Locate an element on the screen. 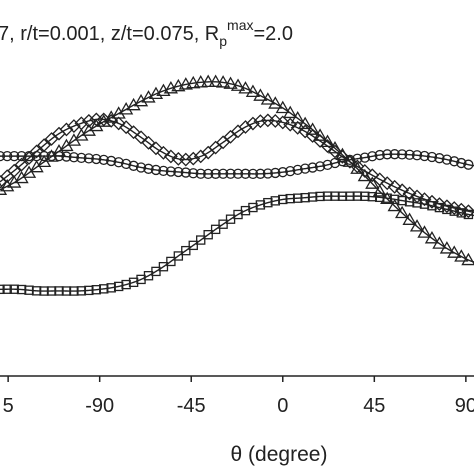 Image resolution: width=474 pixels, height=474 pixels. x-tick-label: -90 is located at coordinates (99, 406).